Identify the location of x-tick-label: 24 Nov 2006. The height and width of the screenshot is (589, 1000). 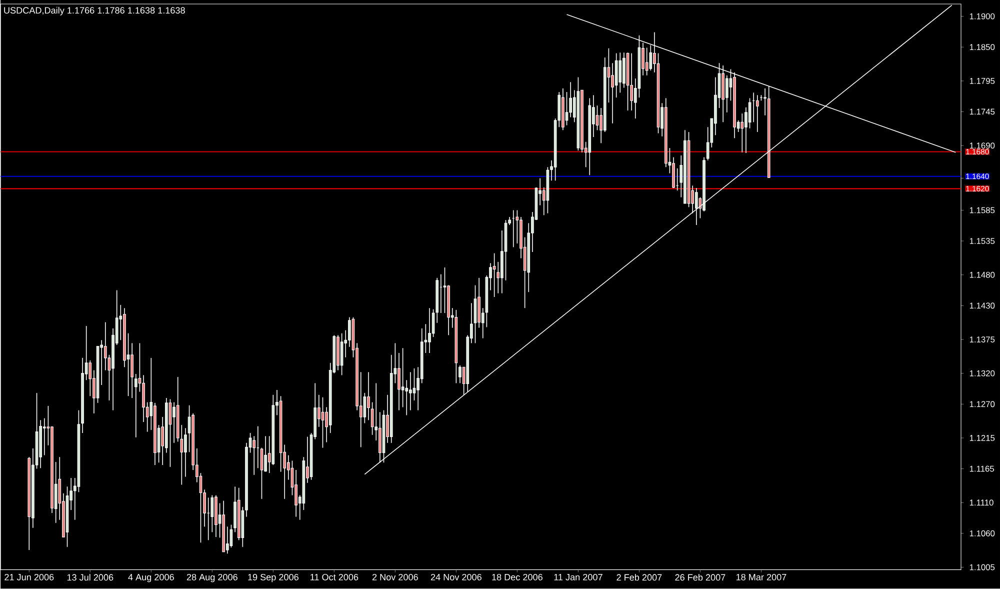
(456, 577).